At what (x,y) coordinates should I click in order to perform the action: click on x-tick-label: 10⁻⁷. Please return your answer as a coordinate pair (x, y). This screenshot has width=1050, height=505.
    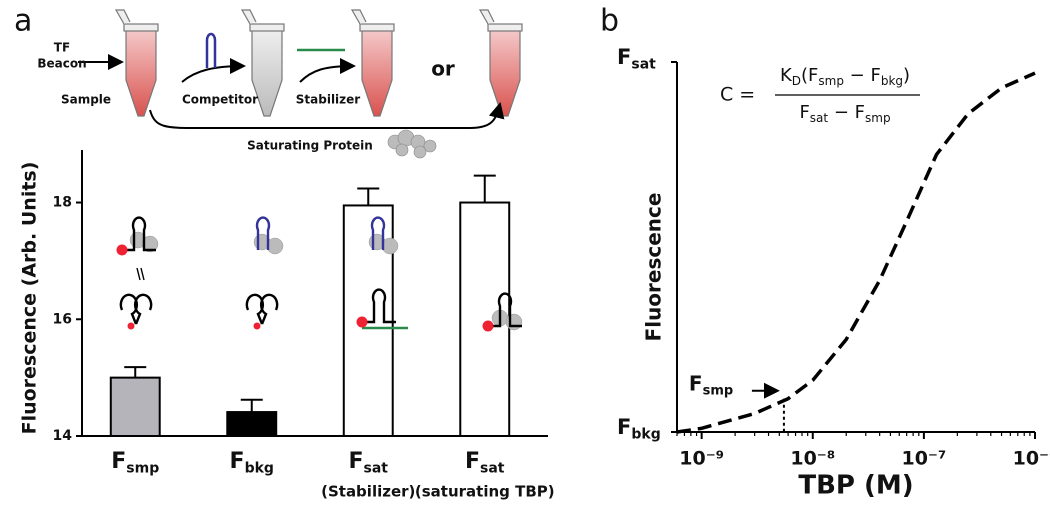
    Looking at the image, I should click on (923, 459).